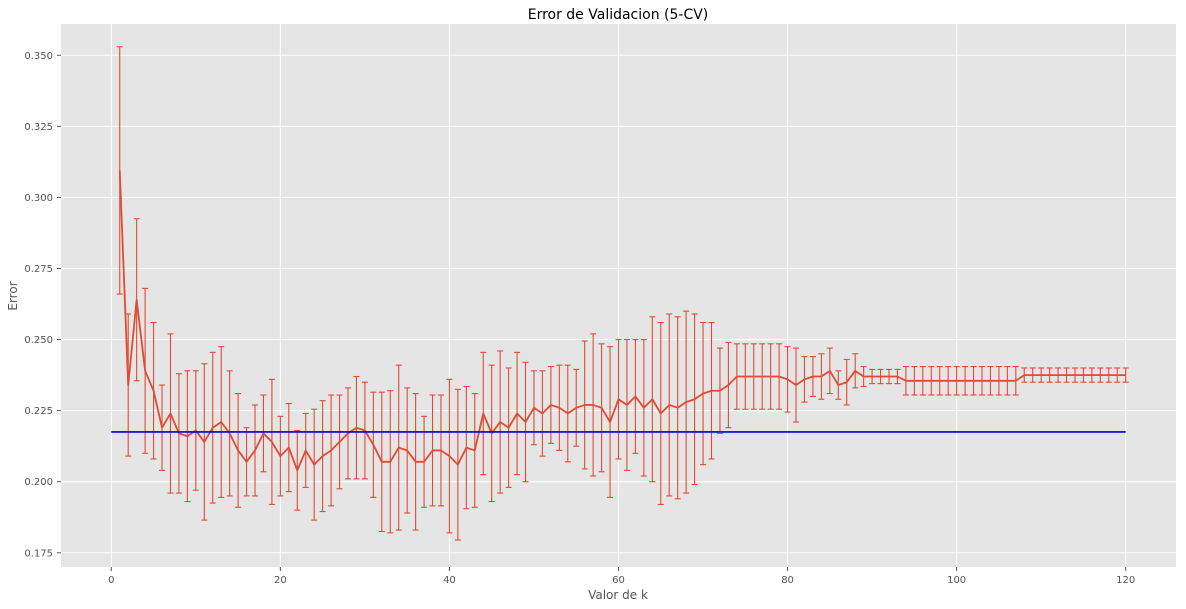 Image resolution: width=1186 pixels, height=609 pixels. What do you see at coordinates (1125, 580) in the screenshot?
I see `x-tick-label: 120` at bounding box center [1125, 580].